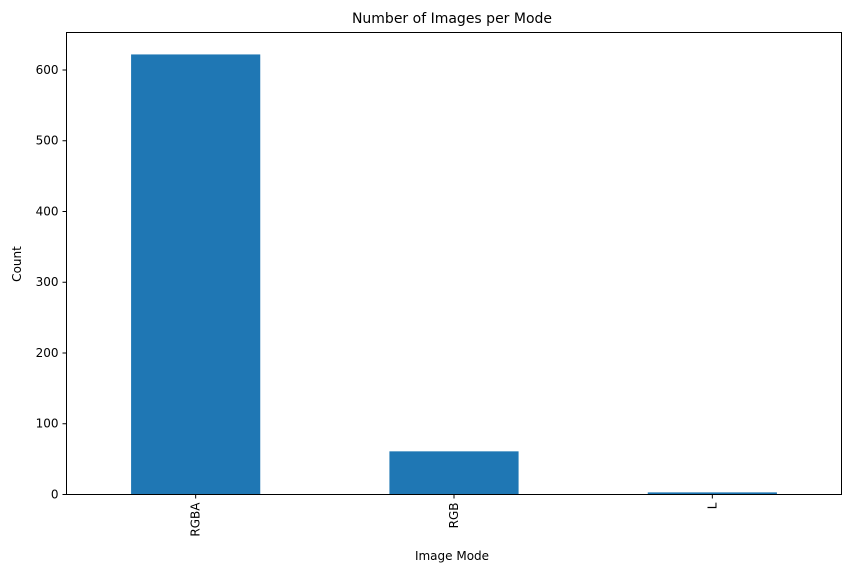 This screenshot has height=573, width=850. What do you see at coordinates (47, 141) in the screenshot?
I see `y-tick-label: 500` at bounding box center [47, 141].